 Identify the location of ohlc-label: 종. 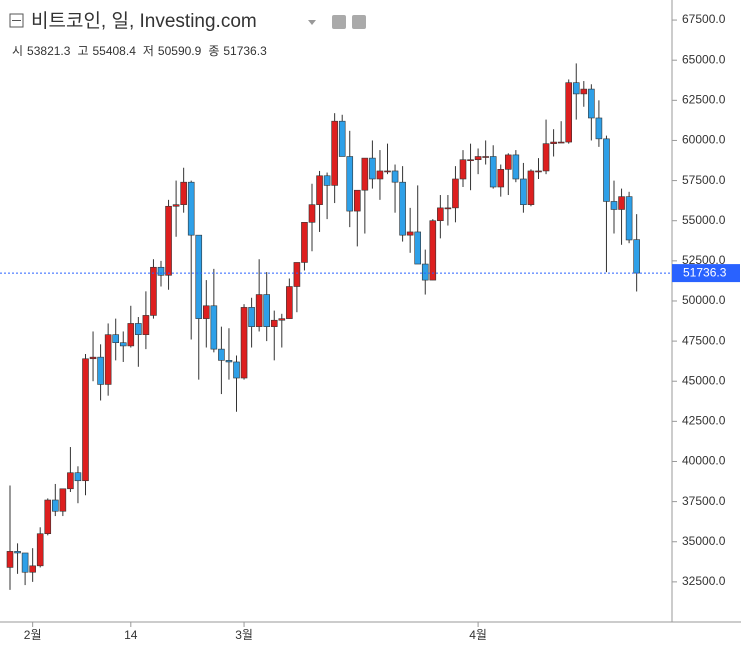
(213, 51).